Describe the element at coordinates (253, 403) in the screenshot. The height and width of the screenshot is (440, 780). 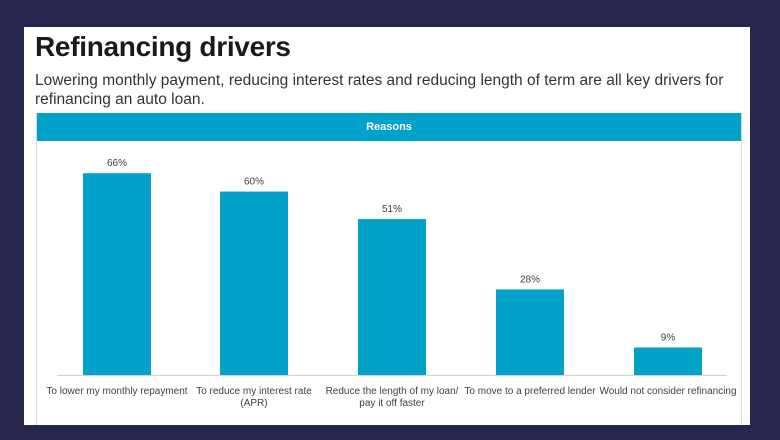
I see `category-label-2-line-2: (APR)` at that location.